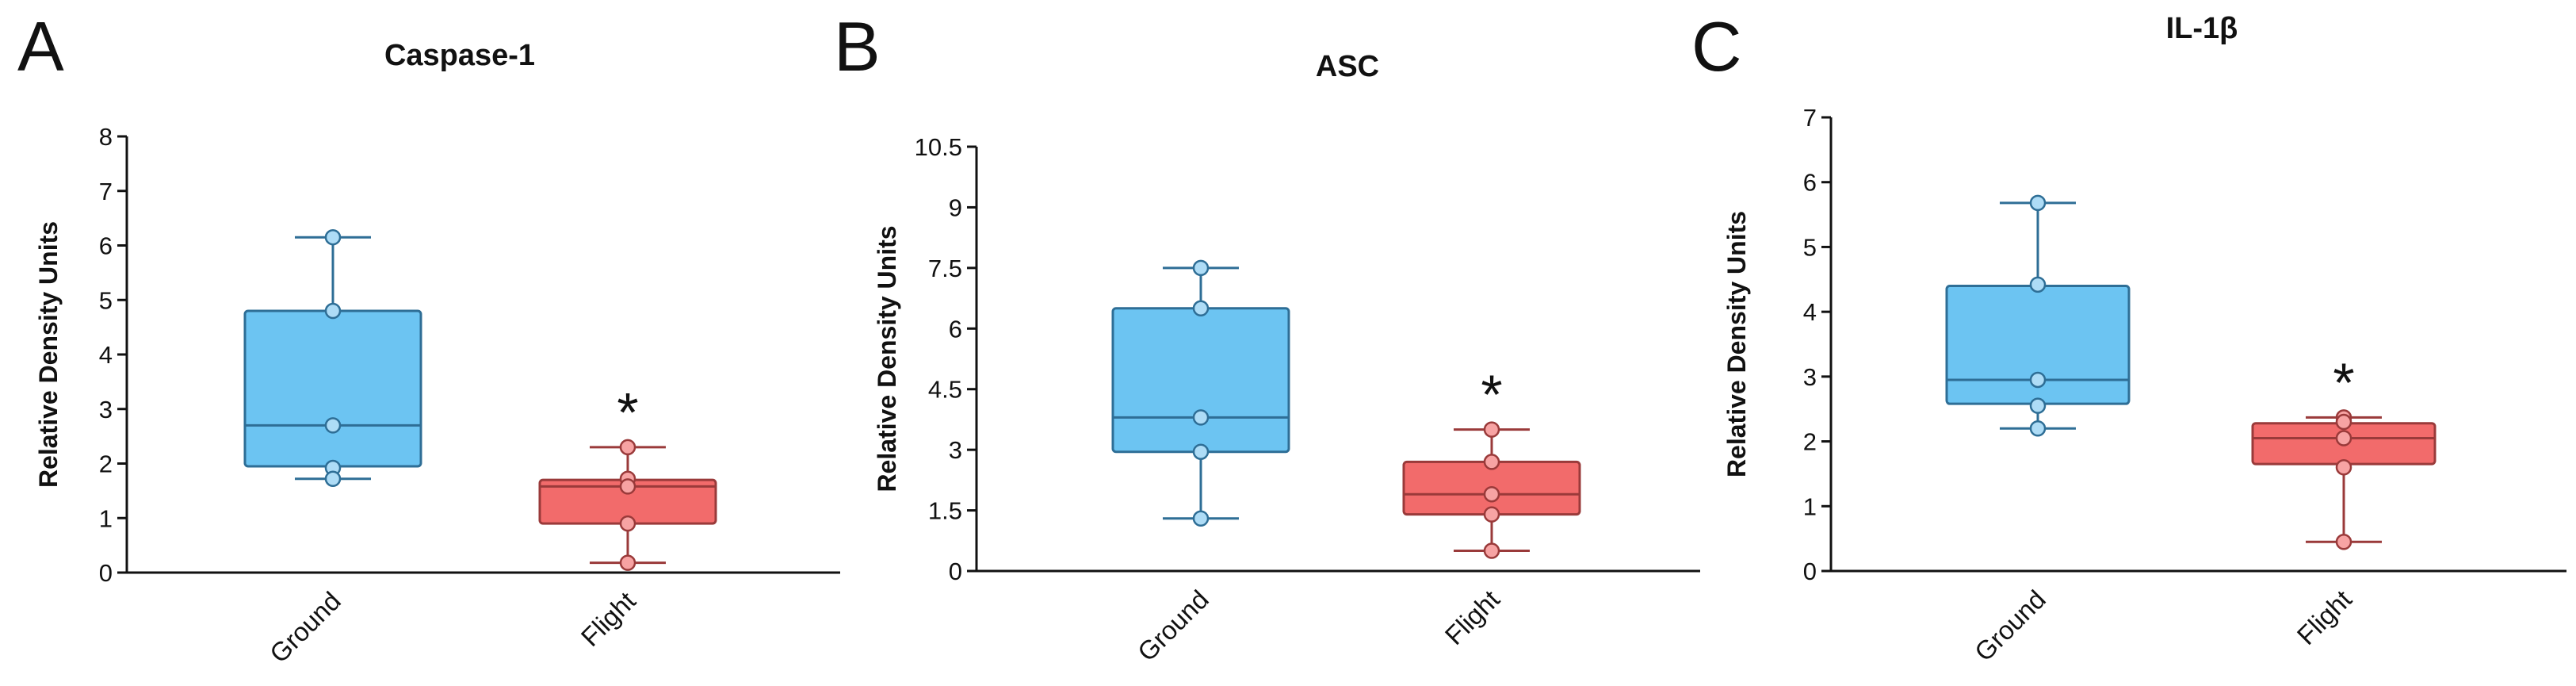  What do you see at coordinates (40, 46) in the screenshot?
I see `panel-label: A` at bounding box center [40, 46].